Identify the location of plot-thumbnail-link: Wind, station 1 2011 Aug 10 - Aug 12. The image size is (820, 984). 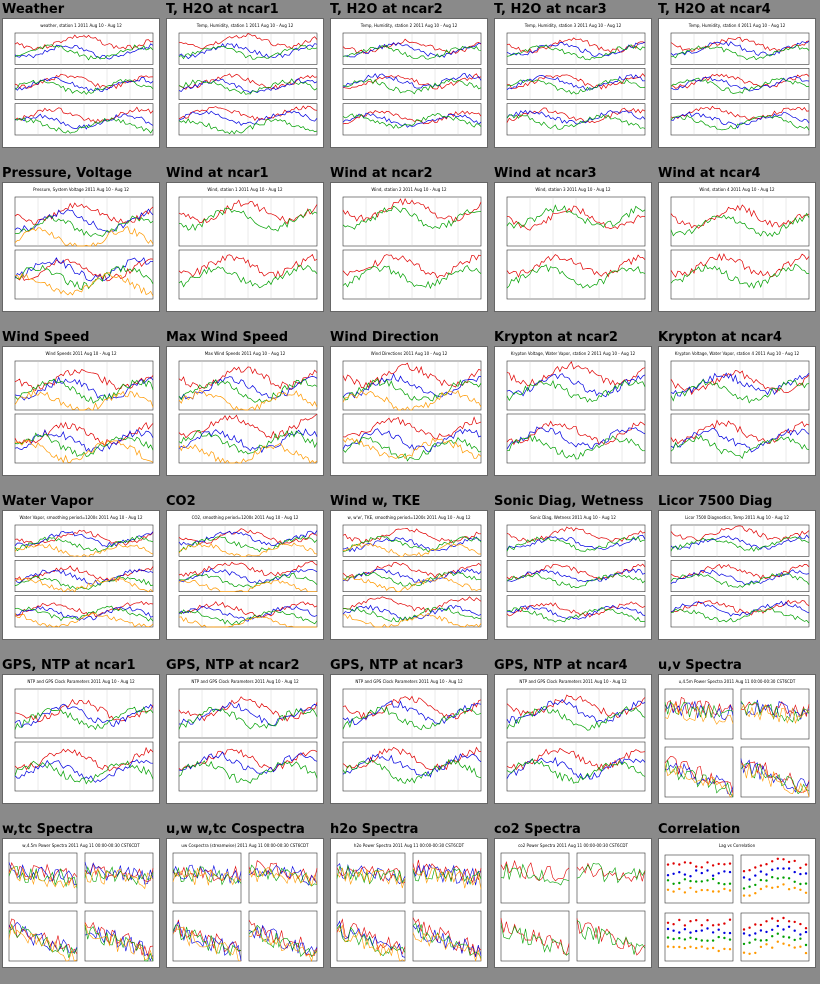
(245, 247).